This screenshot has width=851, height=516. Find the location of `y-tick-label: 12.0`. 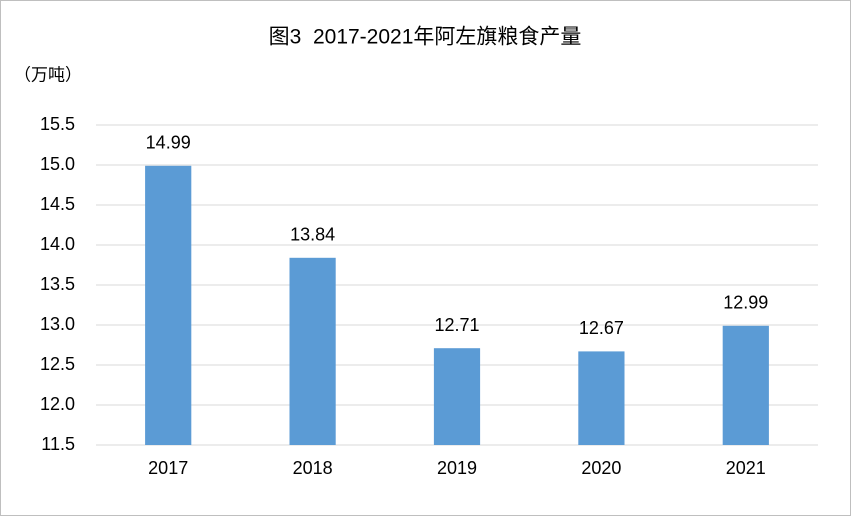

y-tick-label: 12.0 is located at coordinates (57, 404).